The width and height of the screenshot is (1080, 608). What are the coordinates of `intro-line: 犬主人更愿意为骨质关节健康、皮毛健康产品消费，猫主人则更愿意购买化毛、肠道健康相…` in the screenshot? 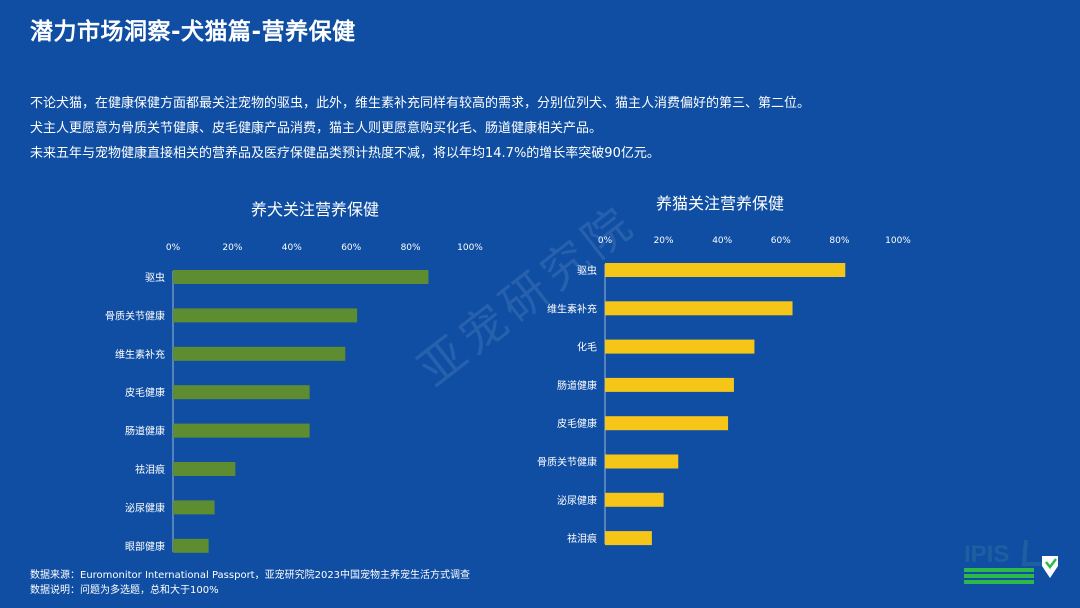 It's located at (316, 128).